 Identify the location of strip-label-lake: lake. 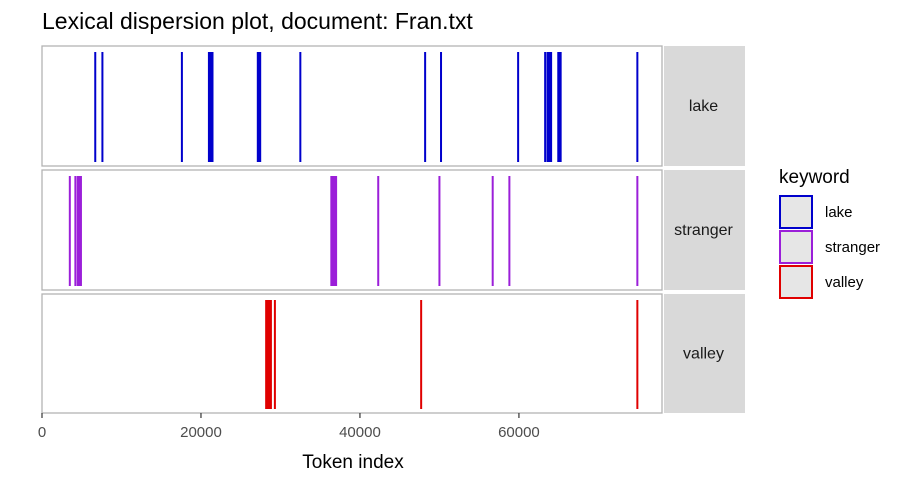
(703, 106).